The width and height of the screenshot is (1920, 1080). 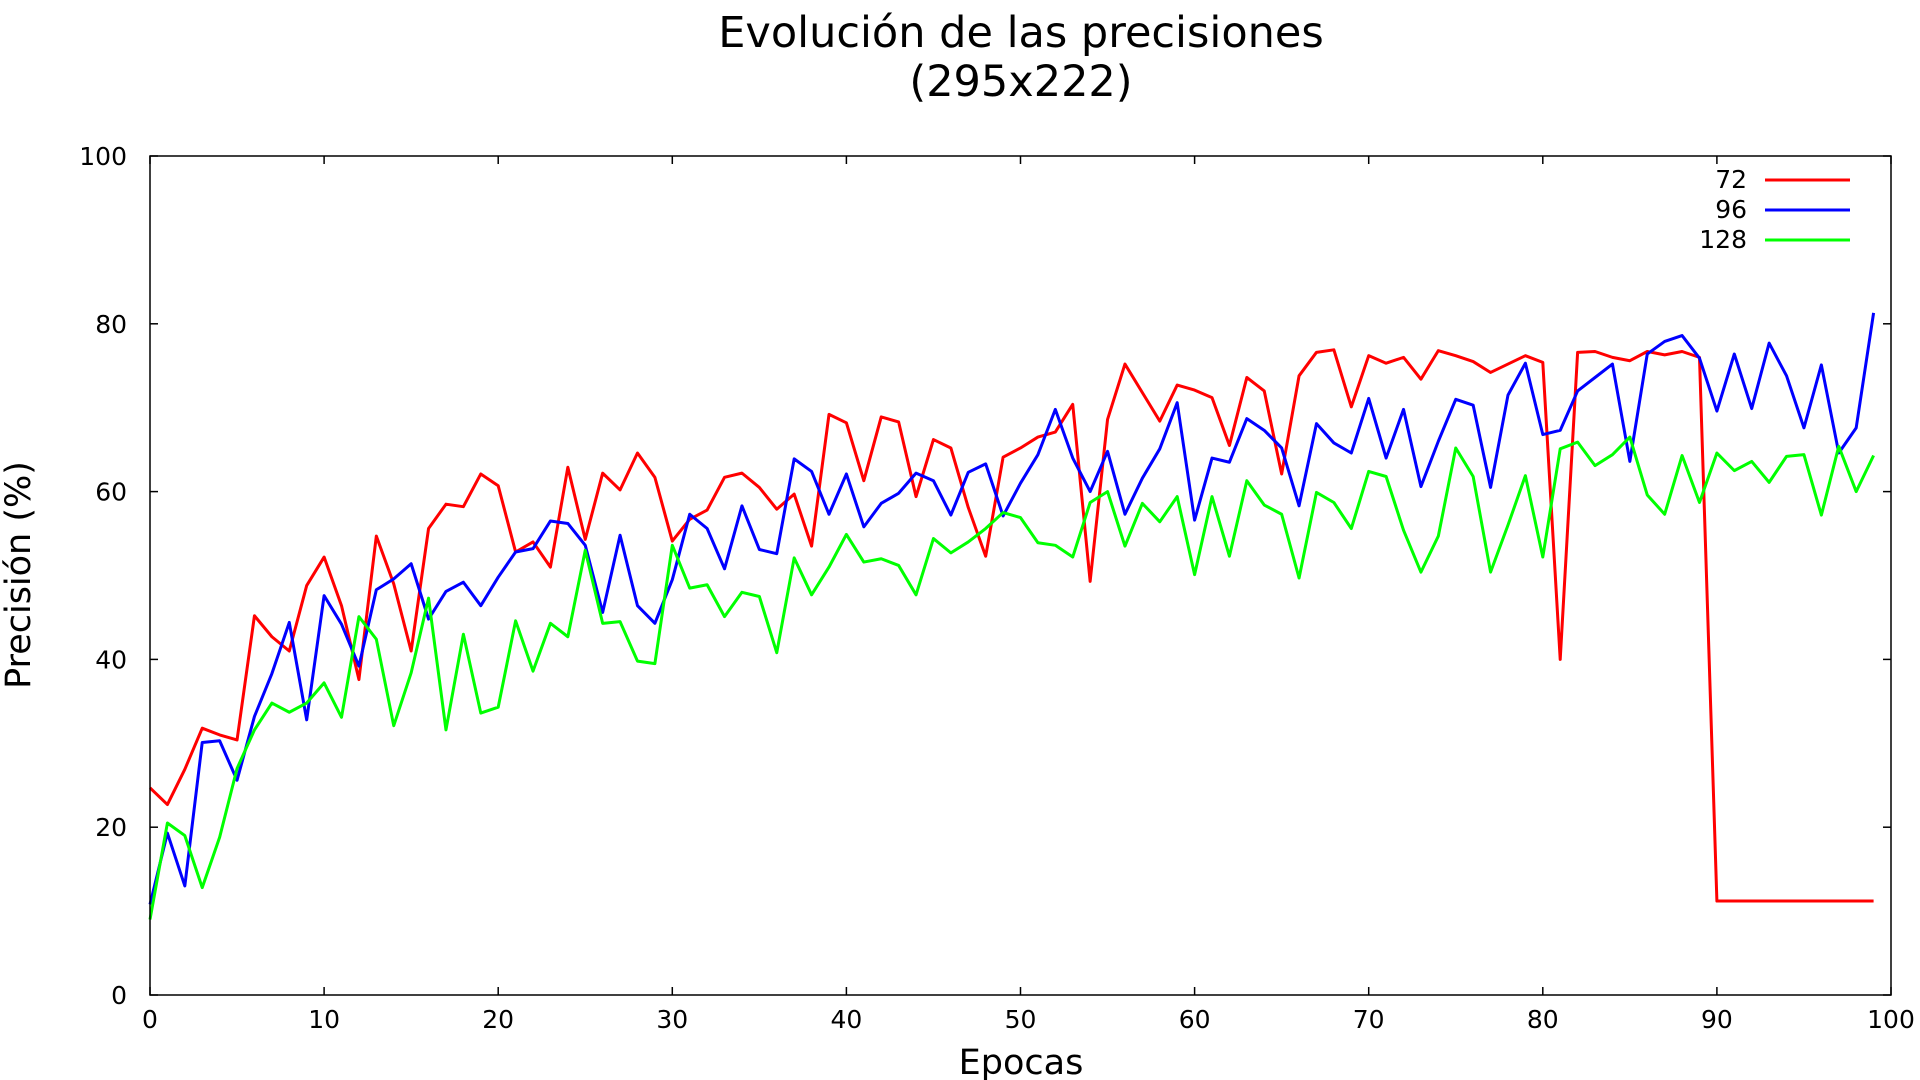 What do you see at coordinates (1891, 1019) in the screenshot?
I see `x-tick-label: 100` at bounding box center [1891, 1019].